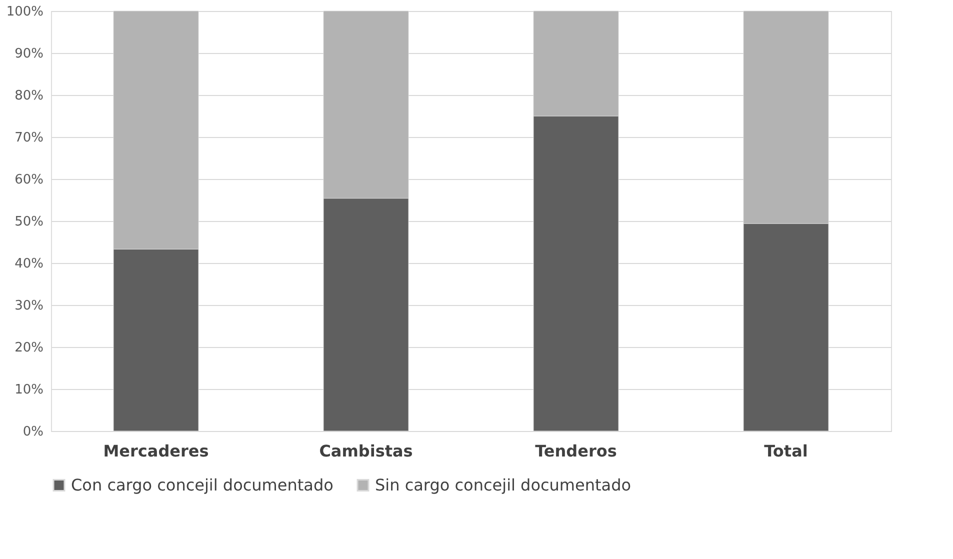  Describe the element at coordinates (29, 348) in the screenshot. I see `y-tick-label: 20%` at that location.